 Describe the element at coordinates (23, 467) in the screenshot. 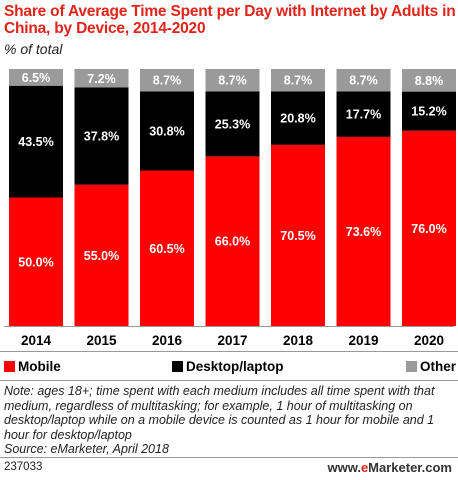

I see `chart-id: 237033` at that location.